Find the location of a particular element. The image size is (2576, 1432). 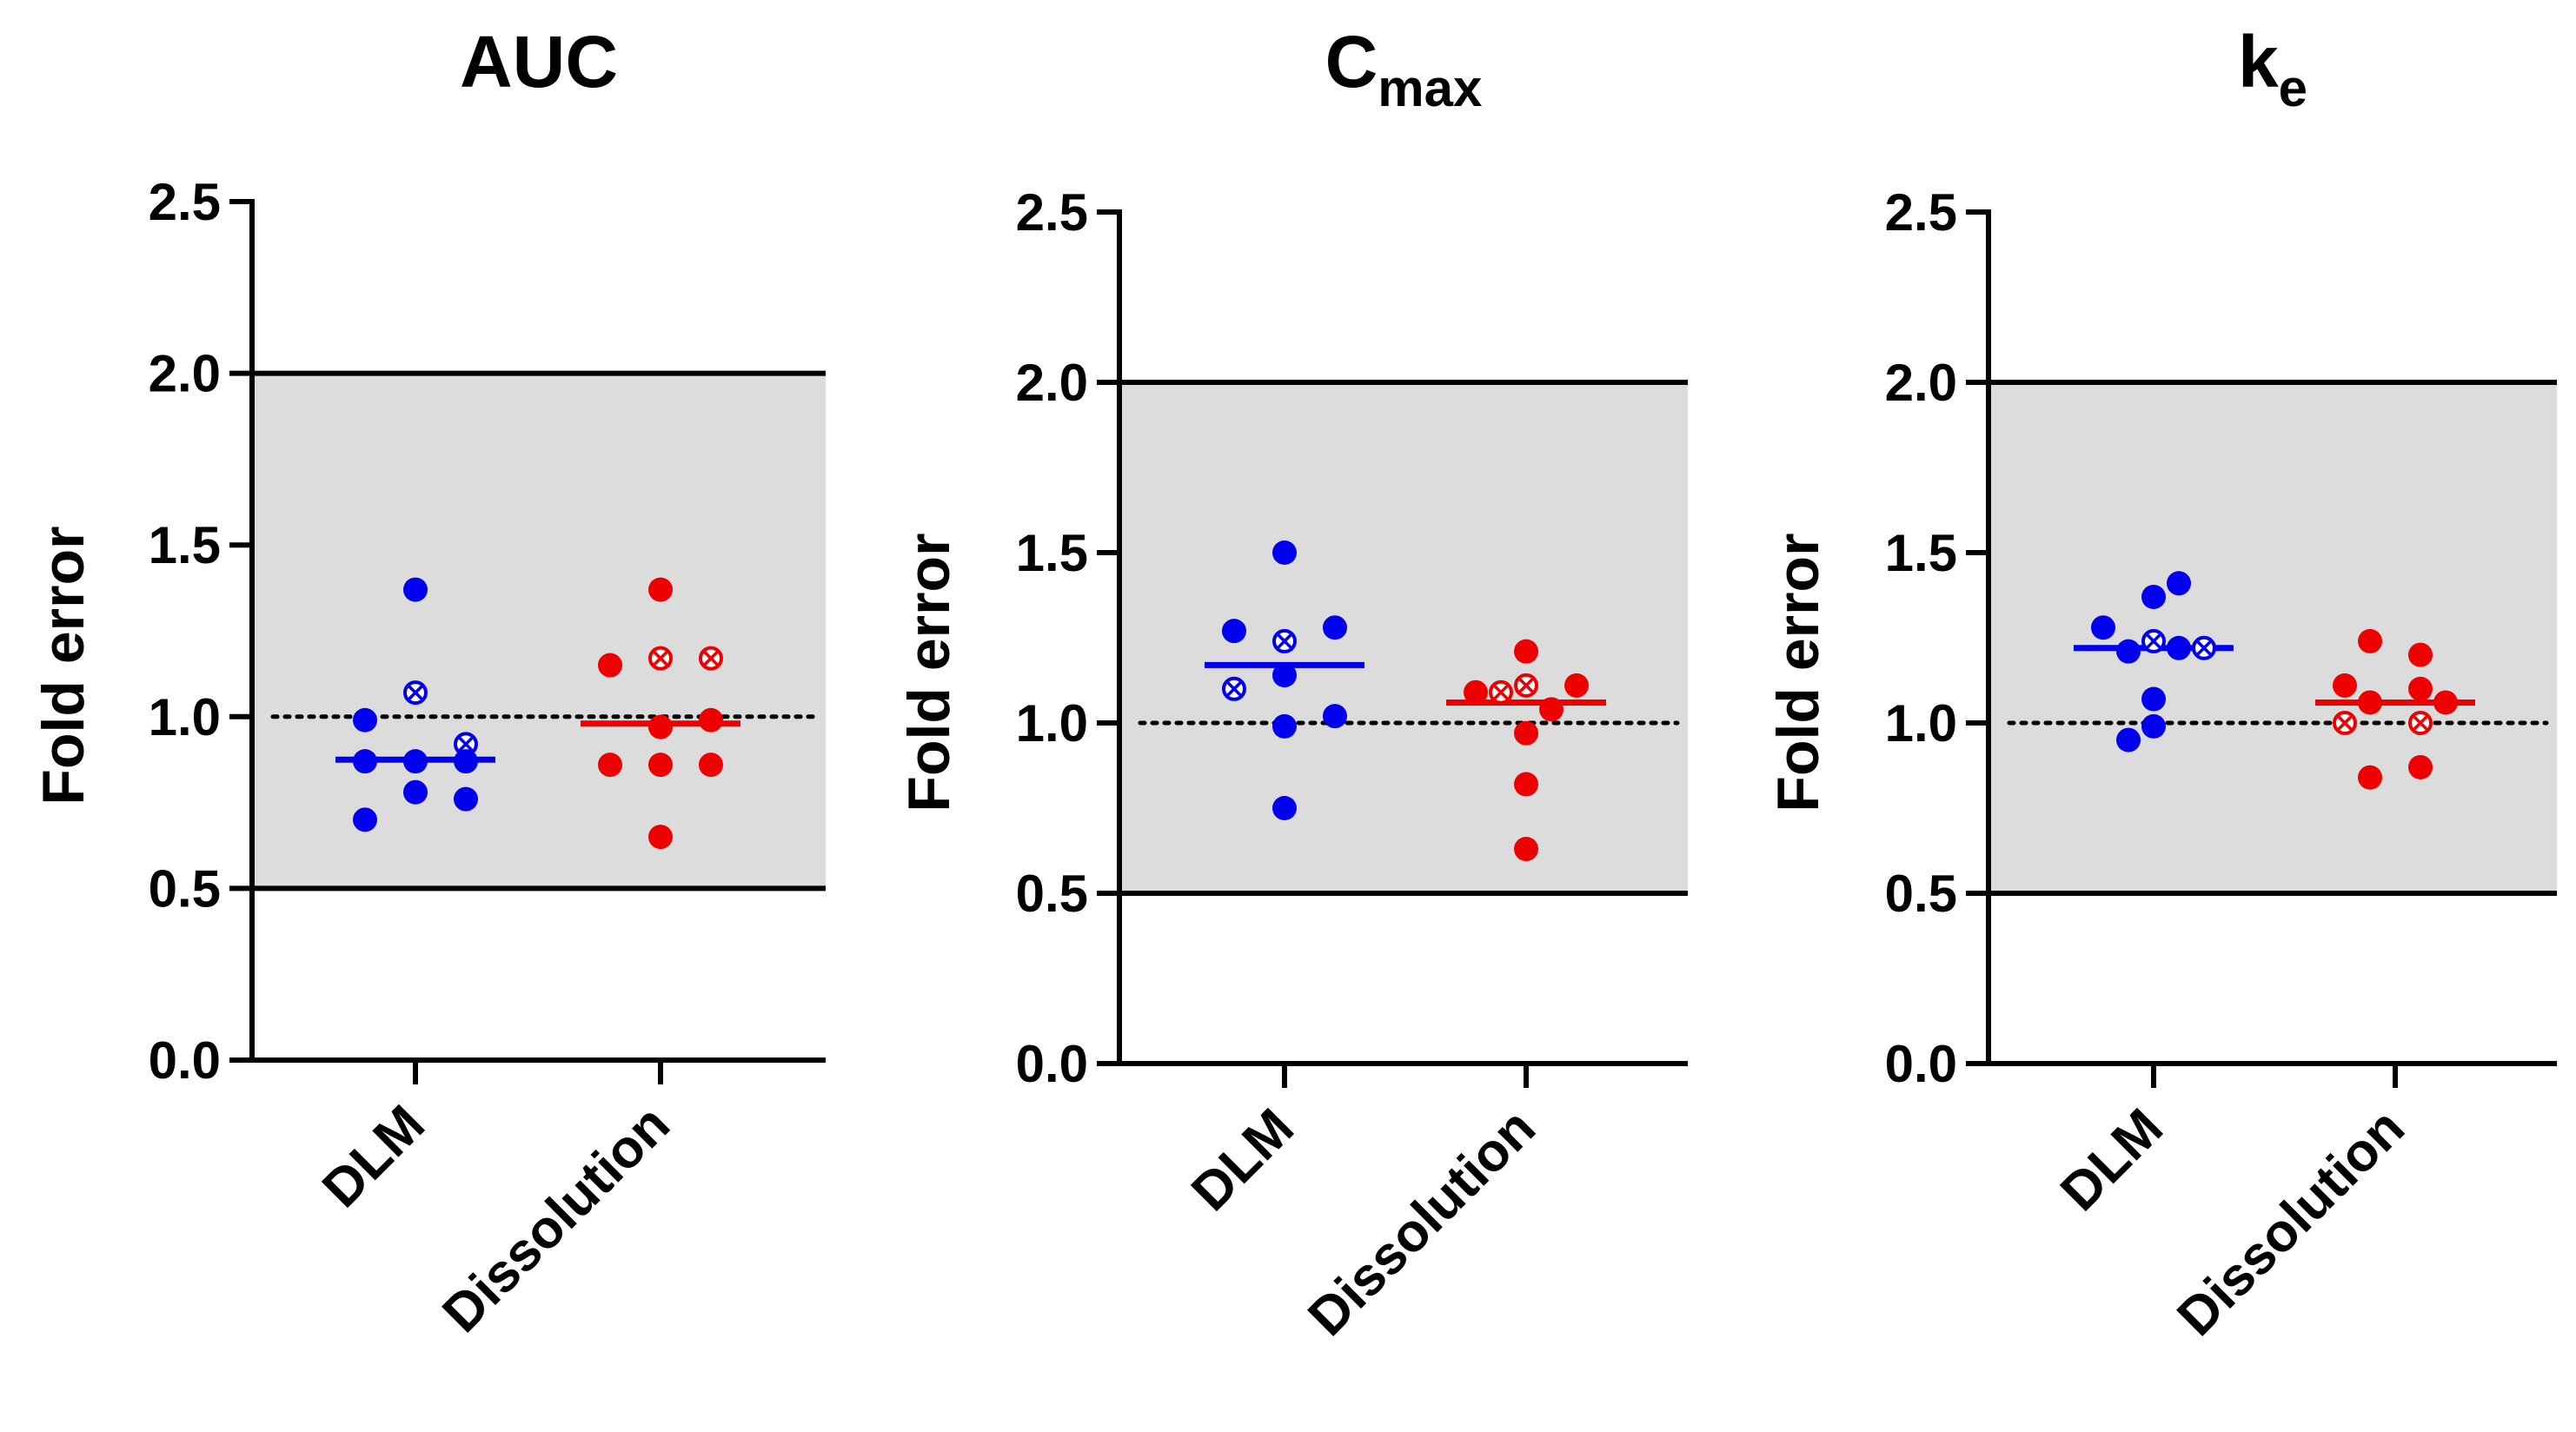

panel-title: Cmax is located at coordinates (1404, 69).